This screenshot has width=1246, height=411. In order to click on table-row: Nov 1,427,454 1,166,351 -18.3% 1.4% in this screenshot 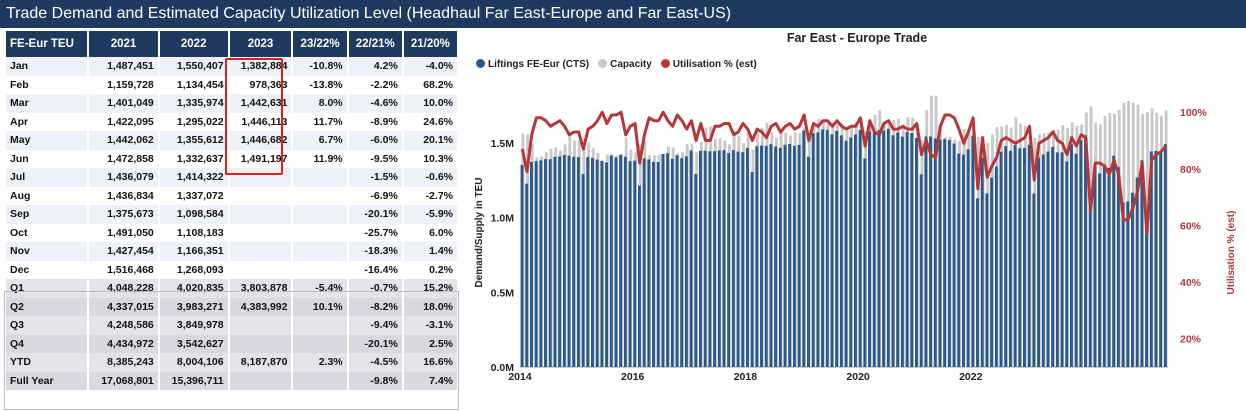, I will do `click(231, 251)`.